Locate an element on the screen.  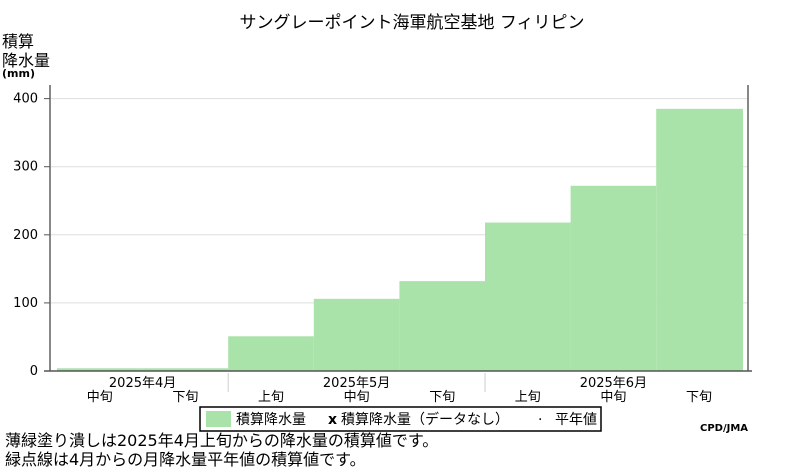
legend-box is located at coordinates (400, 419).